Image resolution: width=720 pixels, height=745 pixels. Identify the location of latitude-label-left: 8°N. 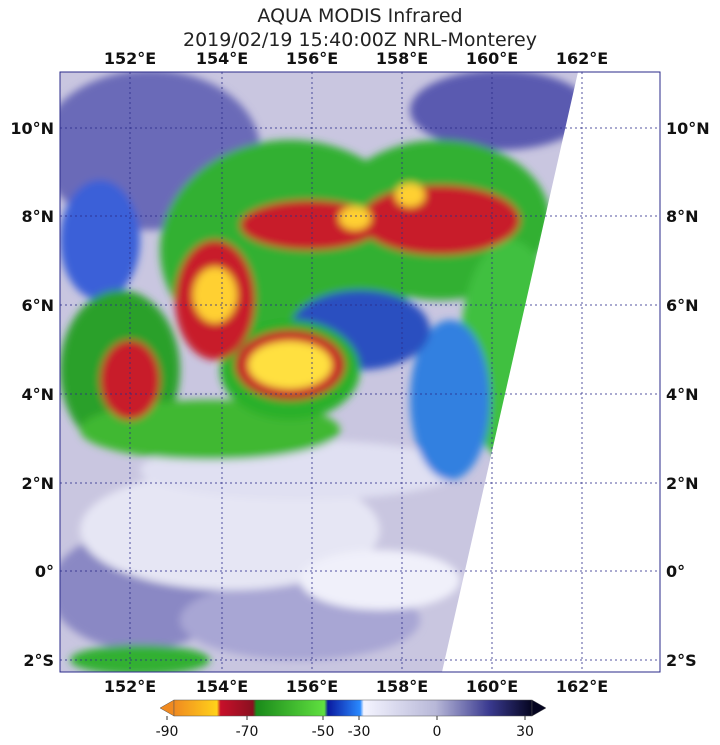
(37, 216).